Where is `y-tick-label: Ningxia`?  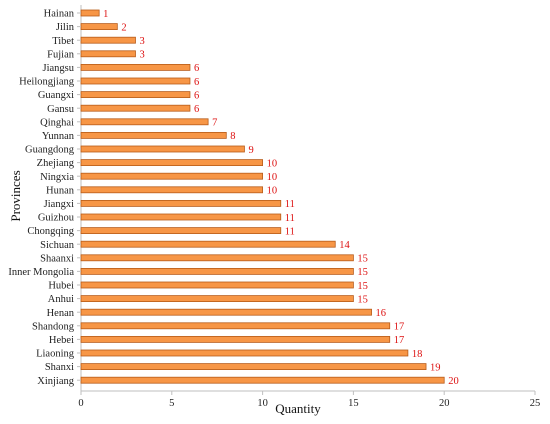
y-tick-label: Ningxia is located at coordinates (57, 177).